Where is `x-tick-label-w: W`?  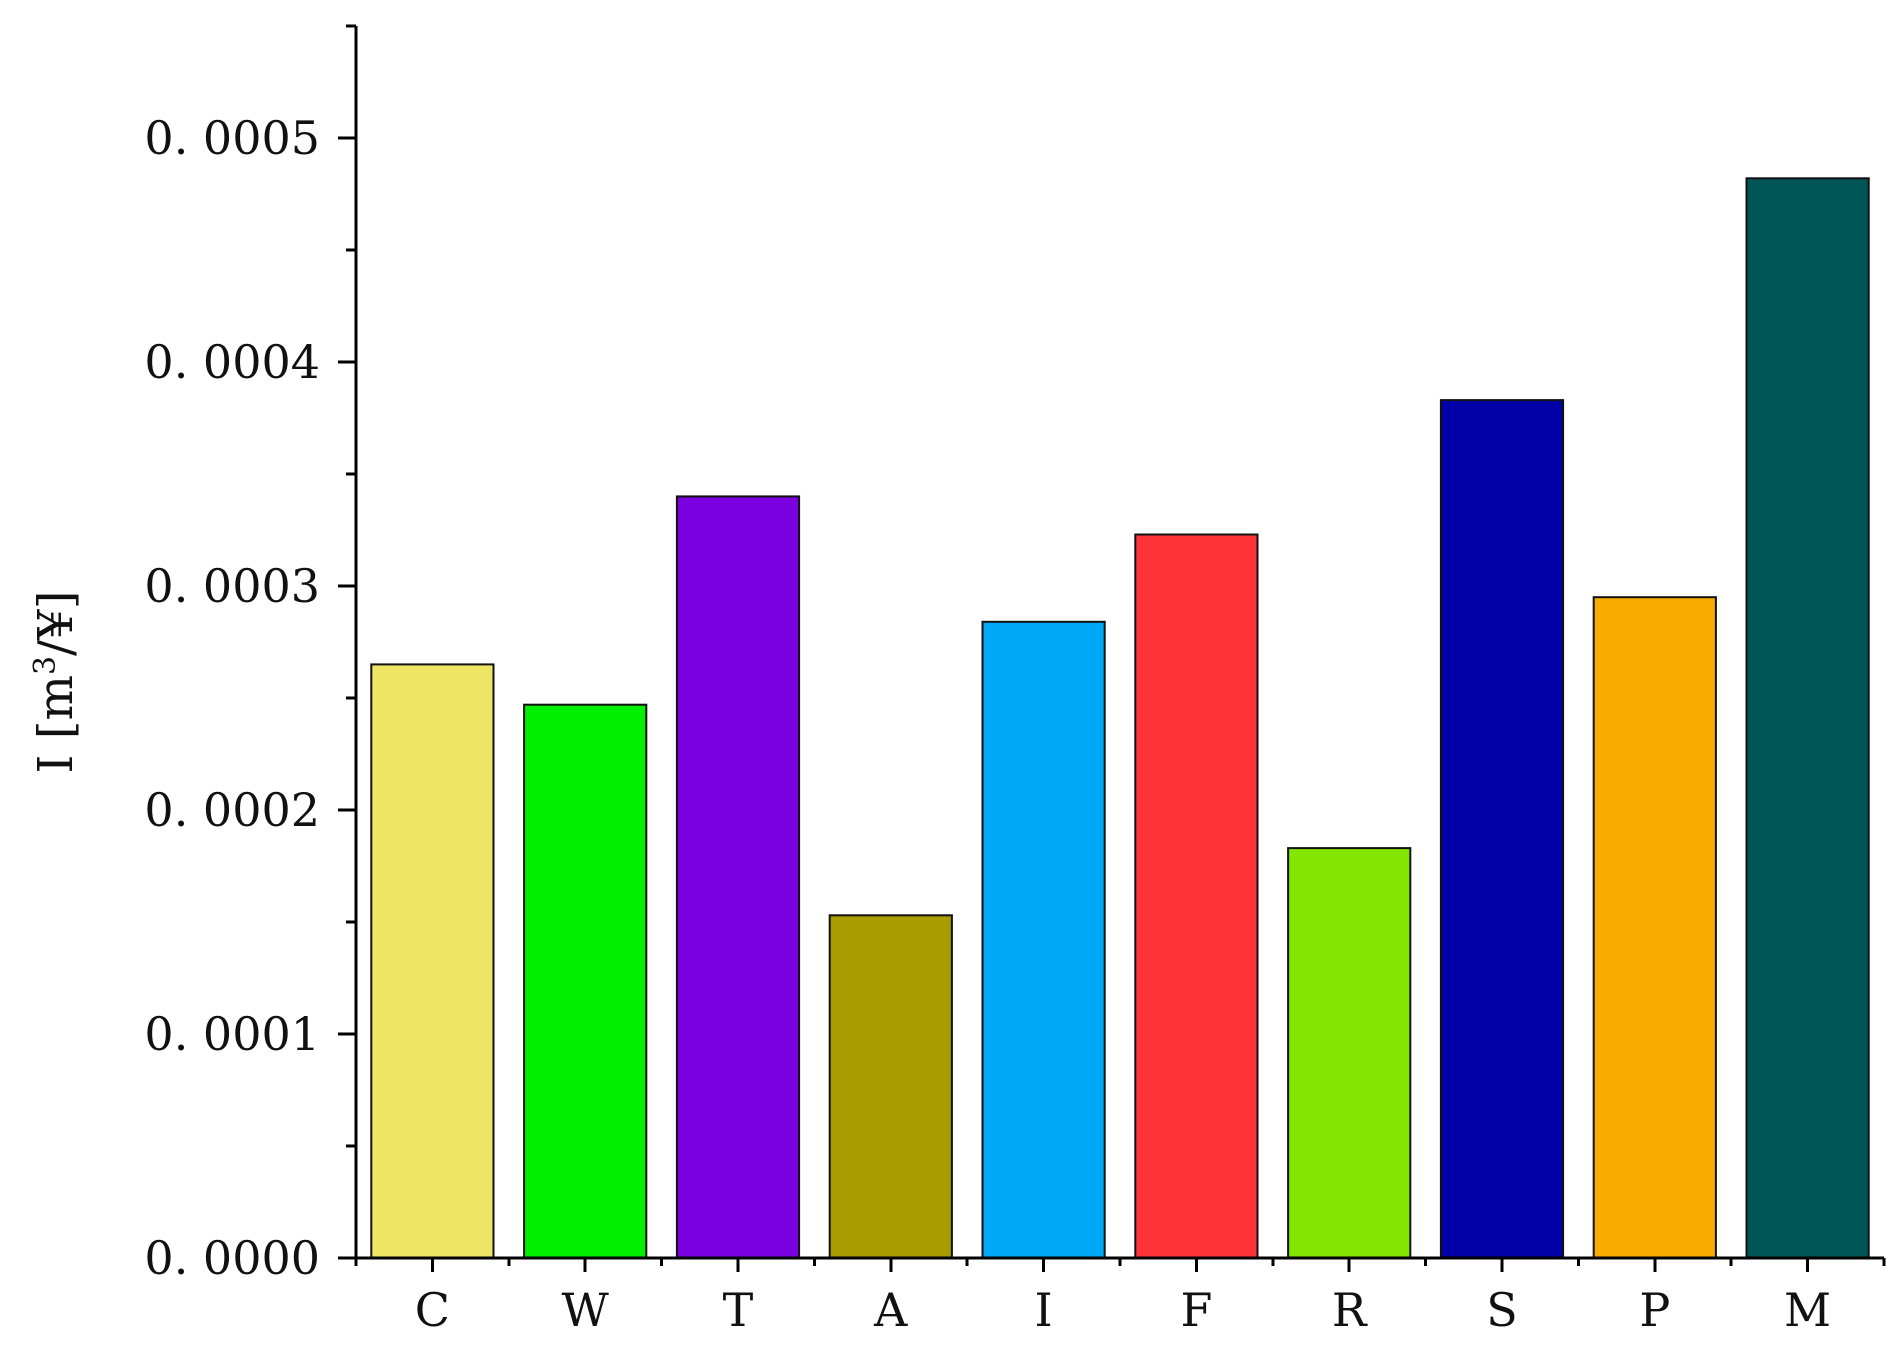
x-tick-label-w: W is located at coordinates (586, 1310).